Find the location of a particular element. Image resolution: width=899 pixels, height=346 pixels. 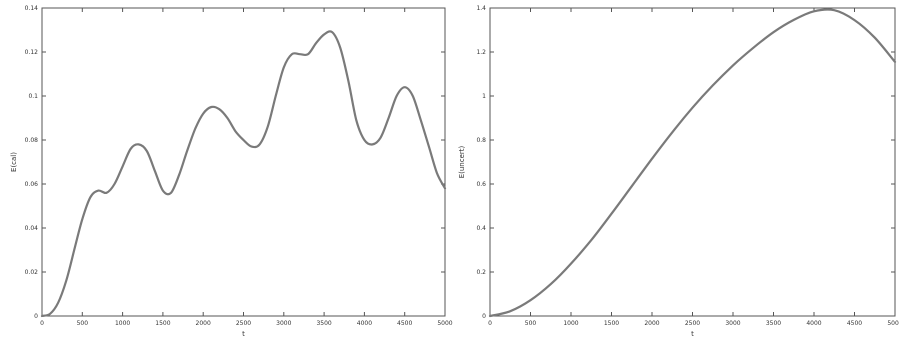

y-tick-label: 0.8 is located at coordinates (481, 140).